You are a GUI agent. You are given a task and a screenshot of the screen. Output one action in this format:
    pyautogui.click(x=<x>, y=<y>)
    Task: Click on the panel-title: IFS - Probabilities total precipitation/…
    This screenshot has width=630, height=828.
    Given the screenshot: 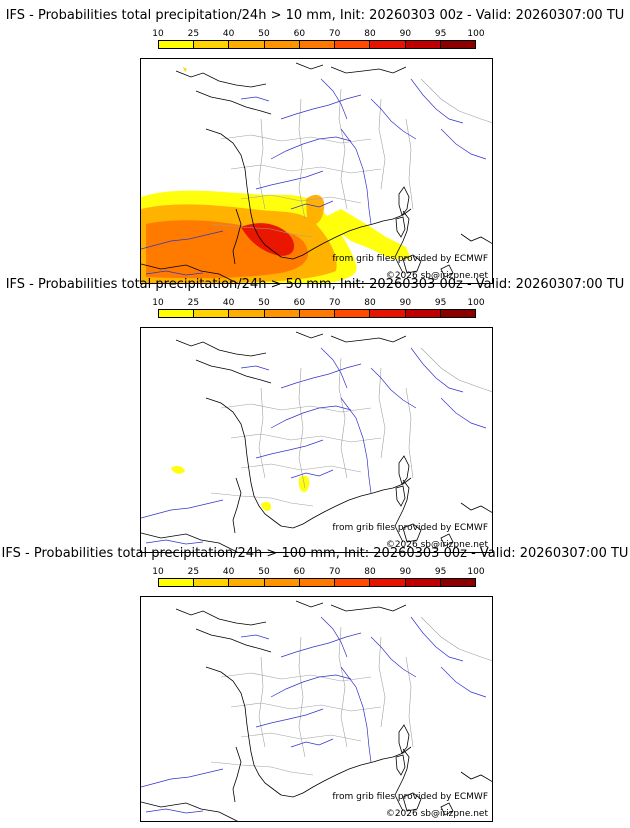 What is the action you would take?
    pyautogui.click(x=315, y=15)
    